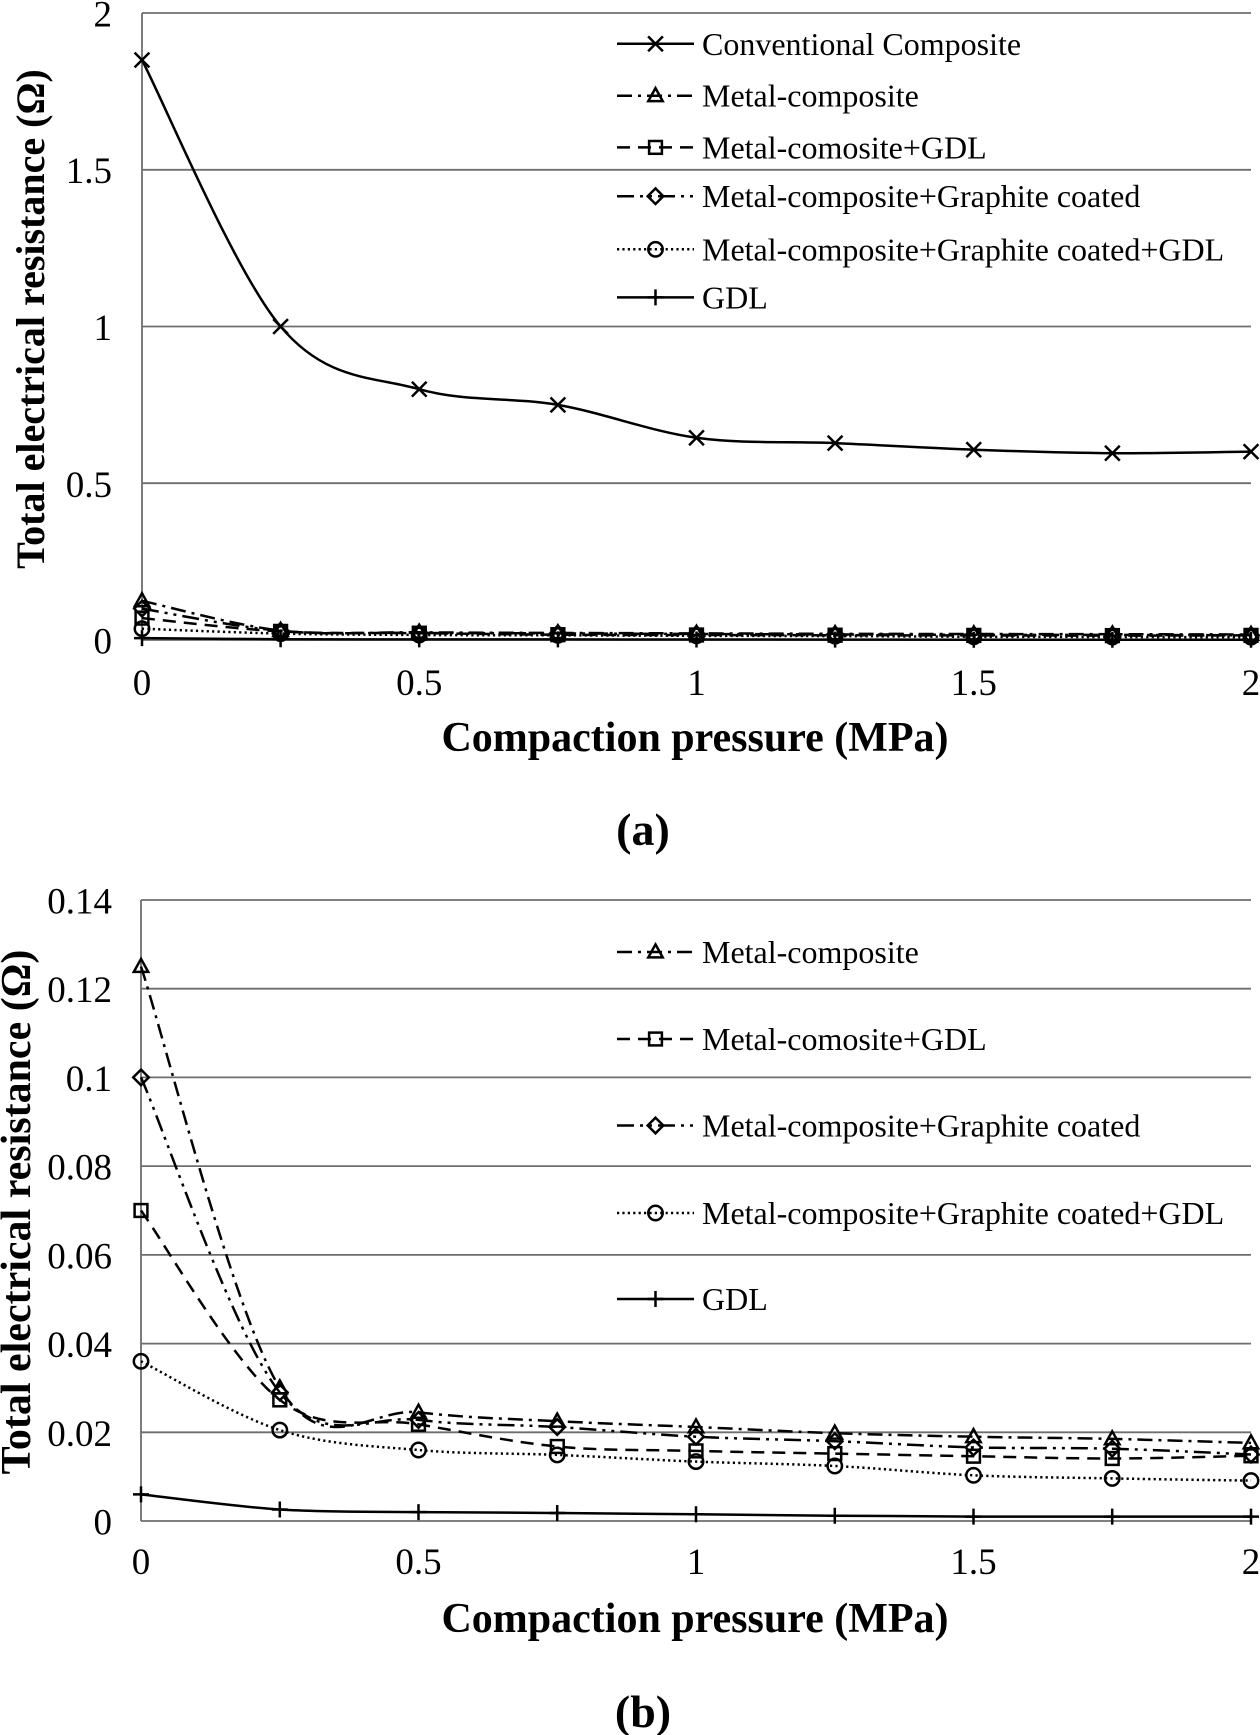 The image size is (1260, 1735). I want to click on svg-text: 0.04, so click(79, 1345).